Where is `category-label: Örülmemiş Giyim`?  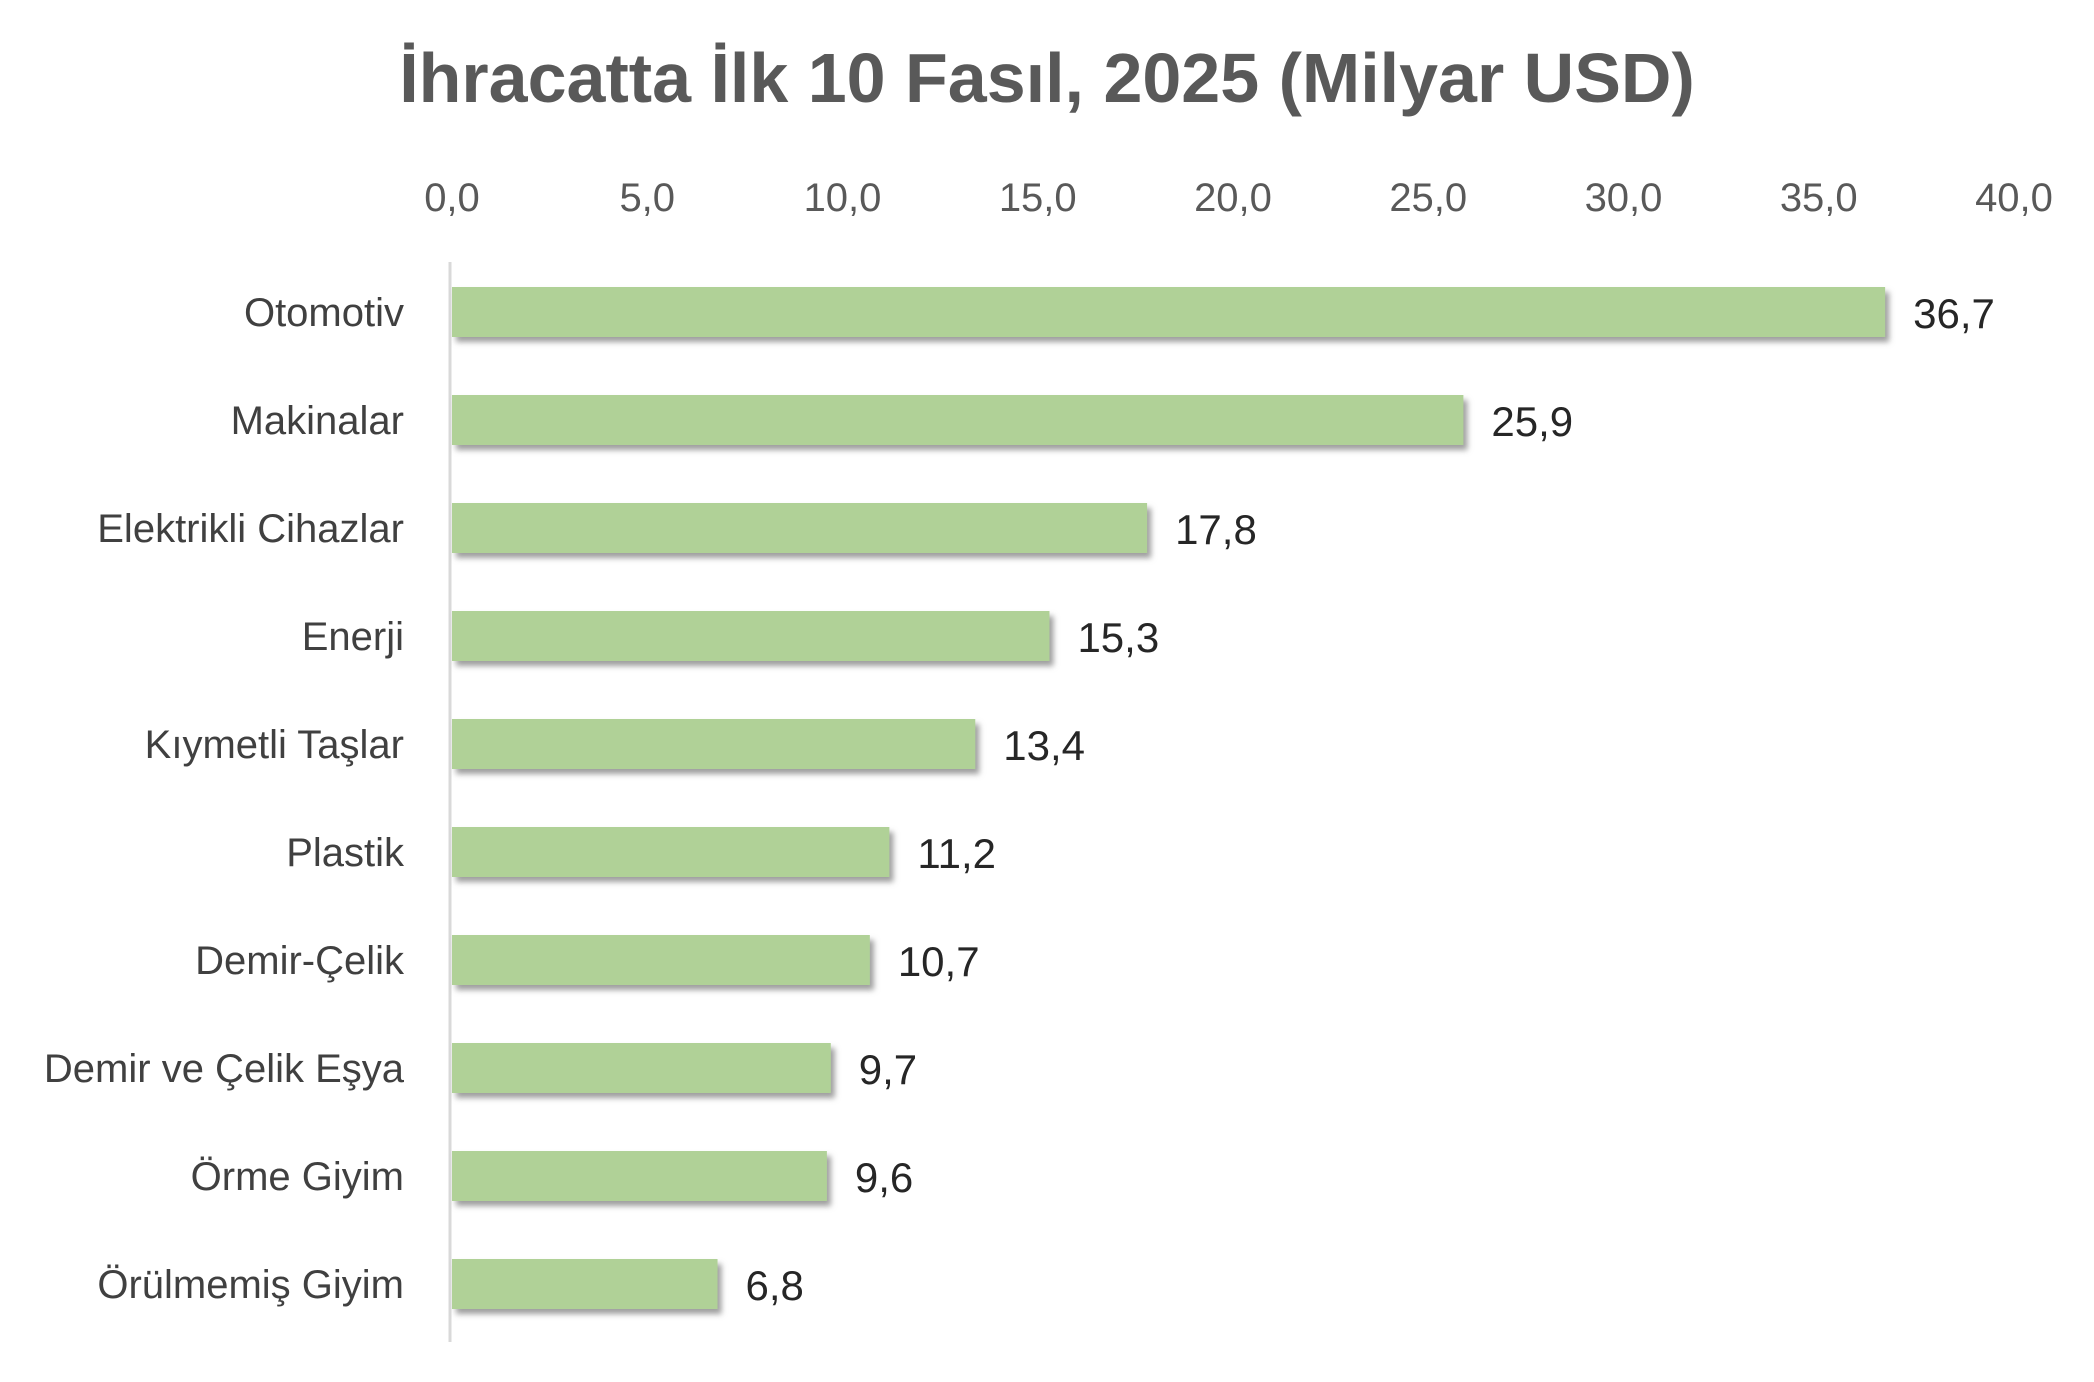 category-label: Örülmemiş Giyim is located at coordinates (250, 1285).